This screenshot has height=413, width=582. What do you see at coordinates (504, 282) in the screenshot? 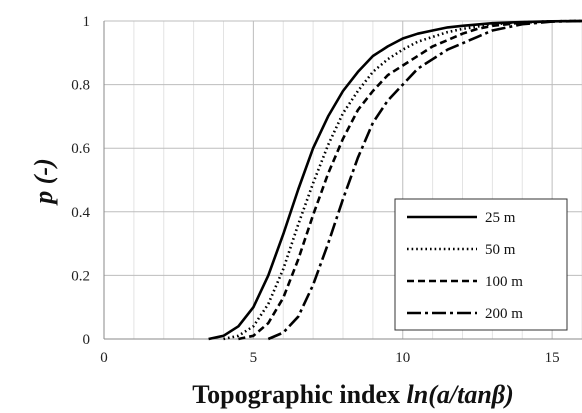
I see `legend-label: 100 m` at bounding box center [504, 282].